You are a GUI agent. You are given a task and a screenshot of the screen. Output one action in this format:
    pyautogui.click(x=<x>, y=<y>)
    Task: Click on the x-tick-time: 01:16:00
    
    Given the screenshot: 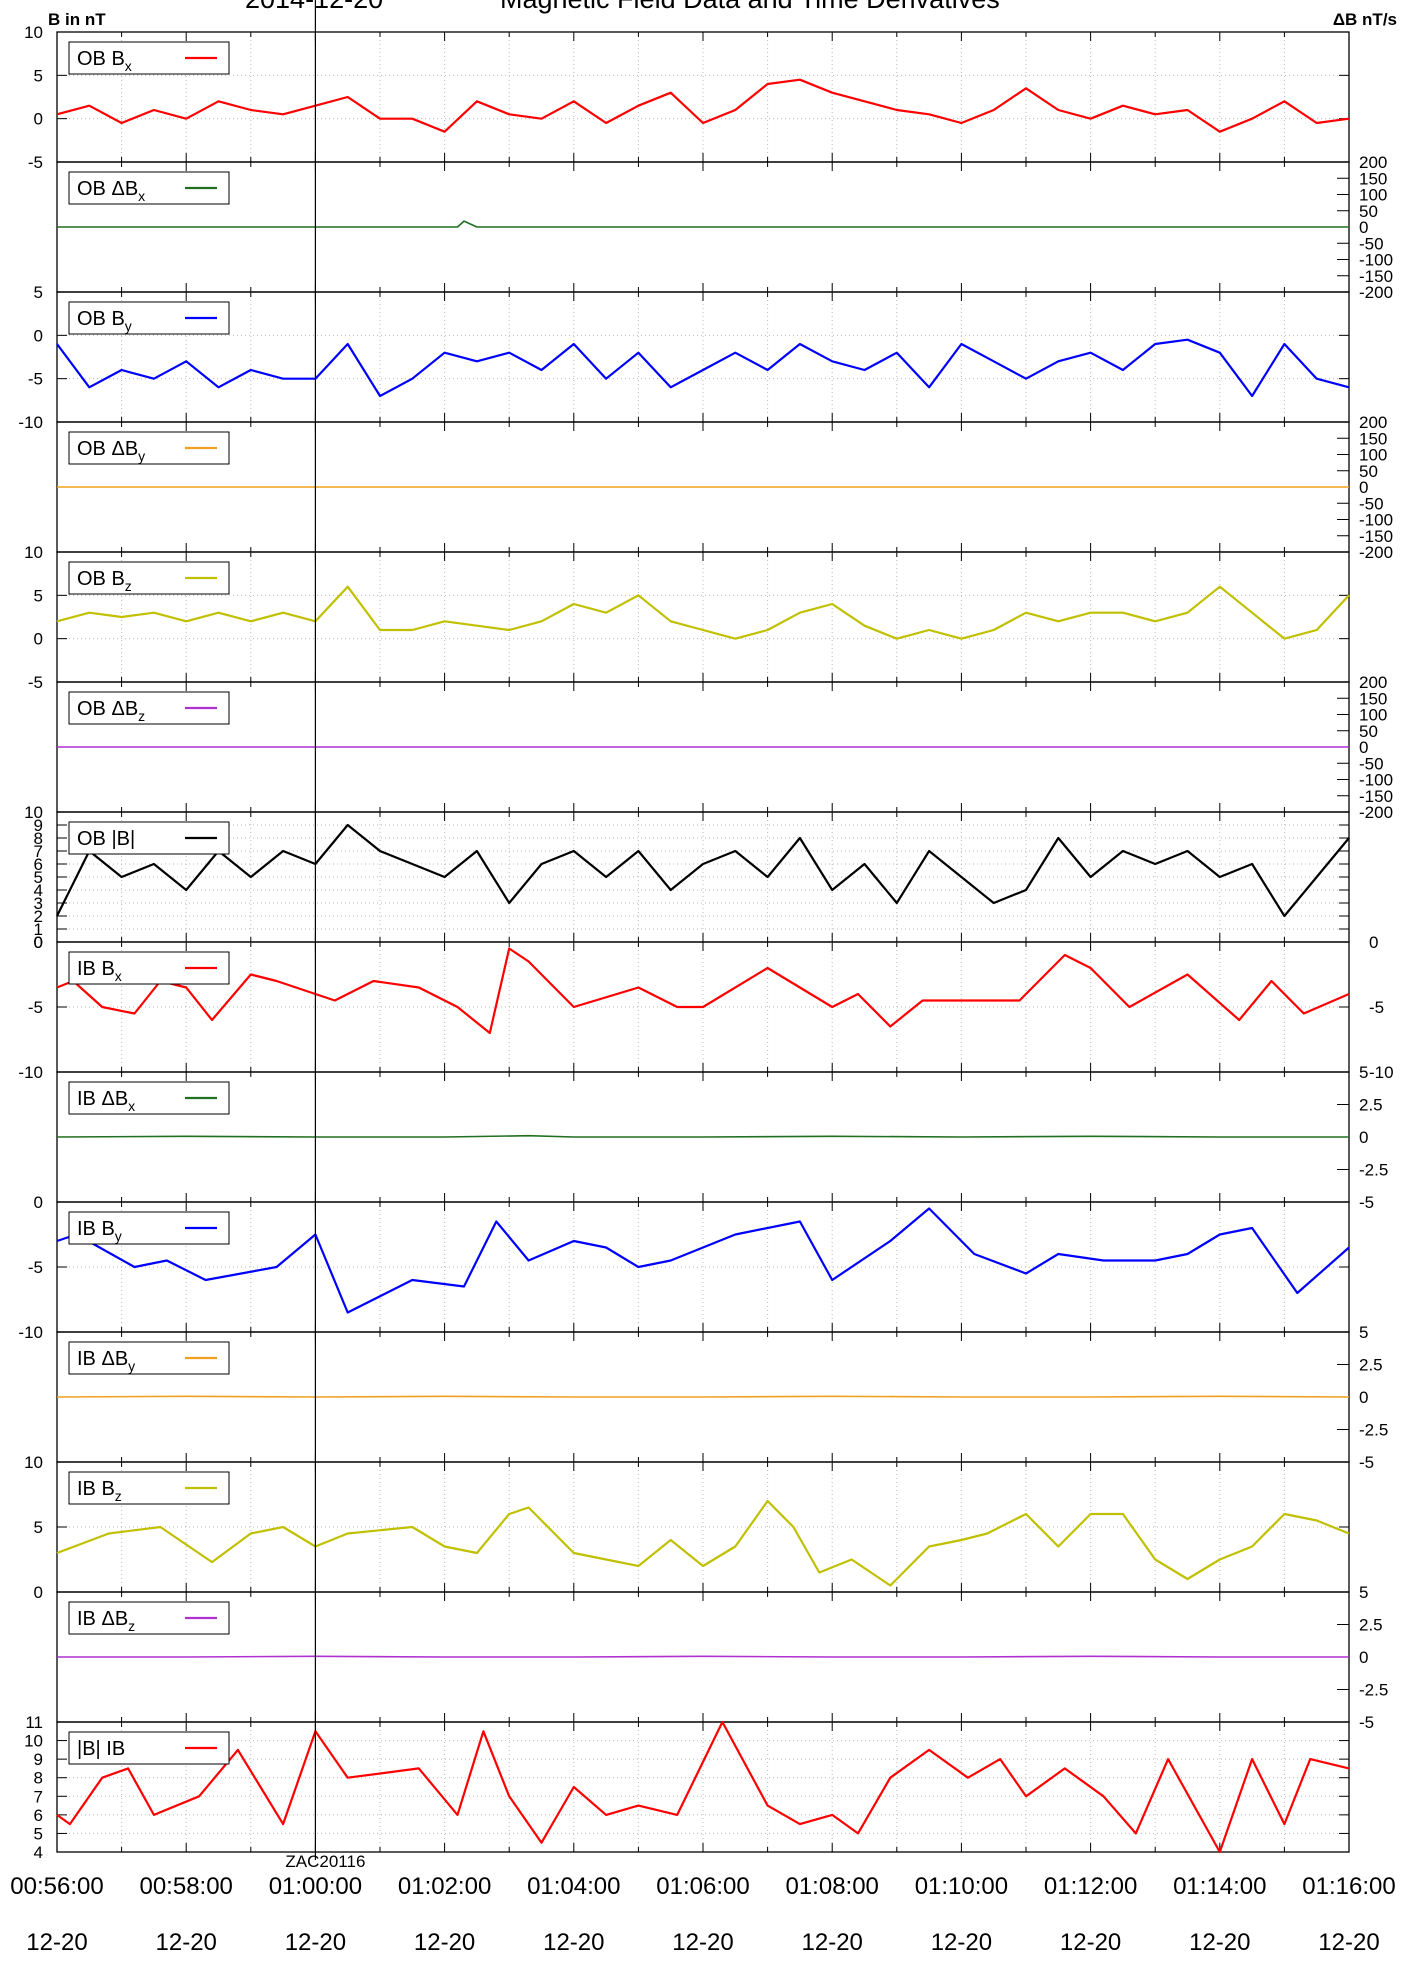 What is the action you would take?
    pyautogui.click(x=1348, y=1886)
    